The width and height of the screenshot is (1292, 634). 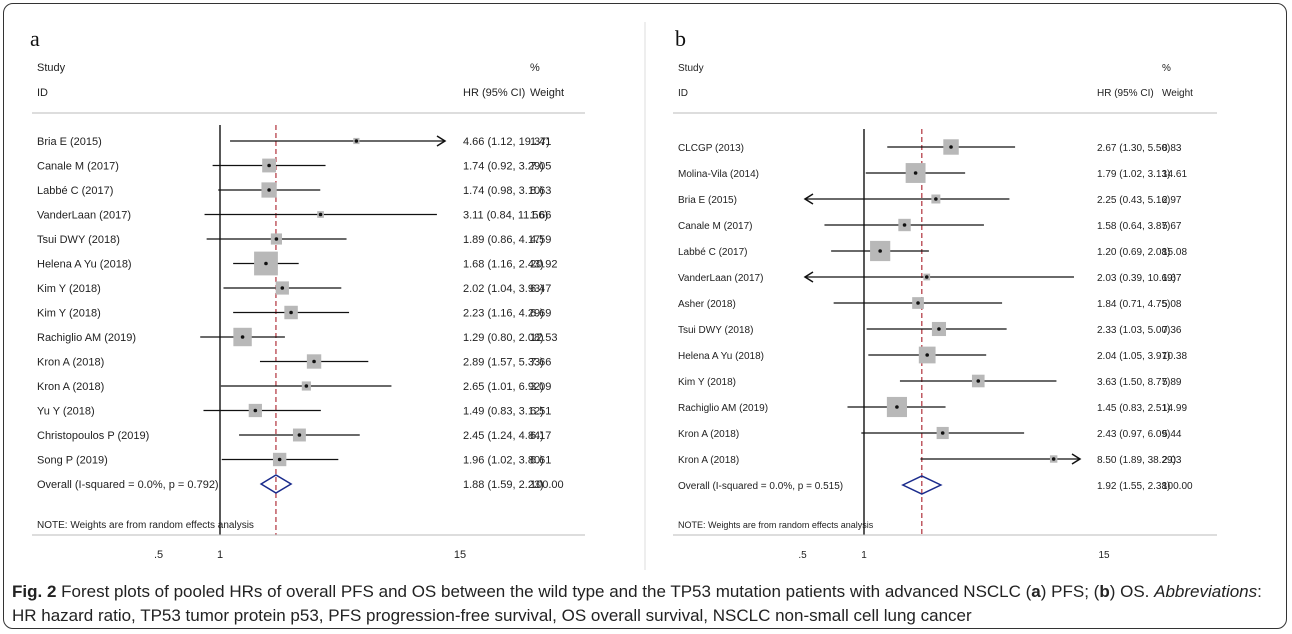 I want to click on caption-end: ) OS., so click(x=1129, y=591).